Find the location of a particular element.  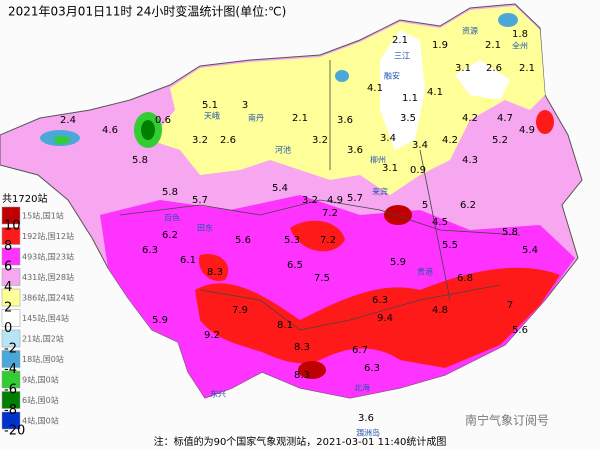

legend-count: 493站,国23站 is located at coordinates (48, 257).